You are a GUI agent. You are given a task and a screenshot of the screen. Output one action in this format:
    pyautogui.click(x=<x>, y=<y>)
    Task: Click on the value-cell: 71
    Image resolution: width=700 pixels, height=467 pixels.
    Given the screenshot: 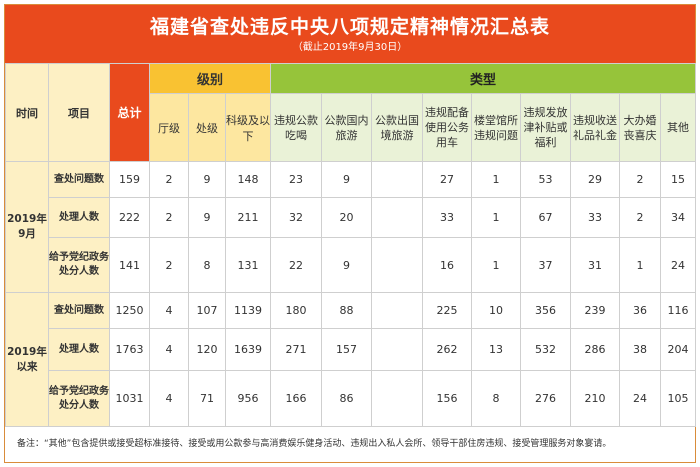 What is the action you would take?
    pyautogui.click(x=207, y=398)
    